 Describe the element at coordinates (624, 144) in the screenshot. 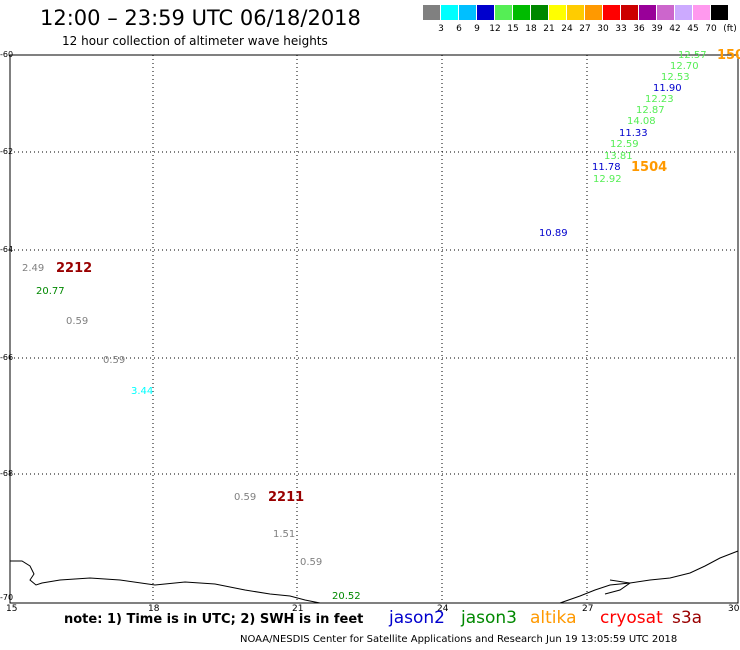

I see `wave-height-label: 12.59` at that location.